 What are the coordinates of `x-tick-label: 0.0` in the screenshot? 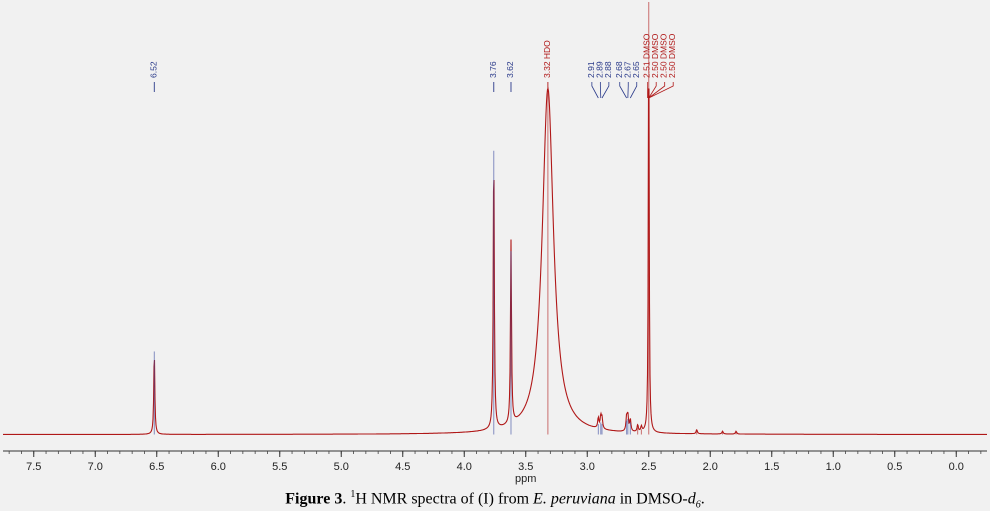 It's located at (956, 467).